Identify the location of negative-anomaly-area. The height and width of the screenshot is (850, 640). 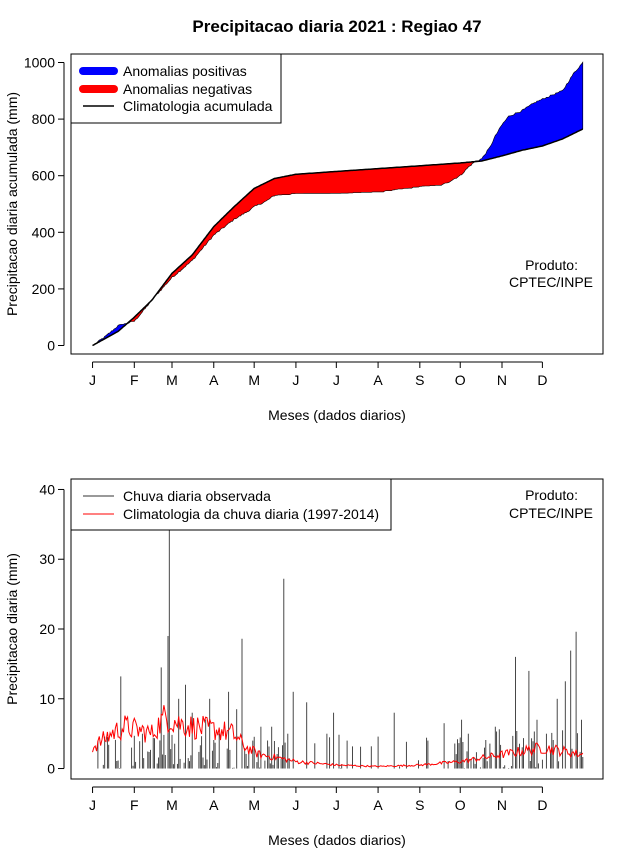
(314, 230).